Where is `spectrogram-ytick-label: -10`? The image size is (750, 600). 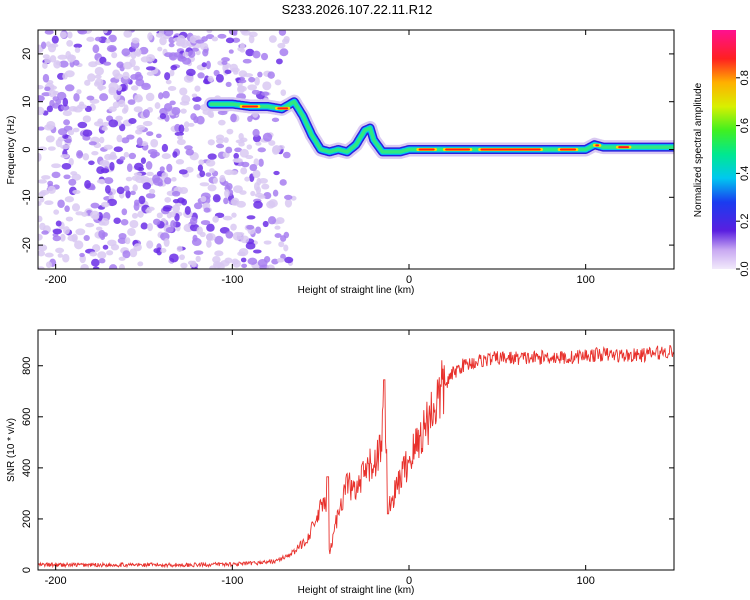 spectrogram-ytick-label: -10 is located at coordinates (27, 197).